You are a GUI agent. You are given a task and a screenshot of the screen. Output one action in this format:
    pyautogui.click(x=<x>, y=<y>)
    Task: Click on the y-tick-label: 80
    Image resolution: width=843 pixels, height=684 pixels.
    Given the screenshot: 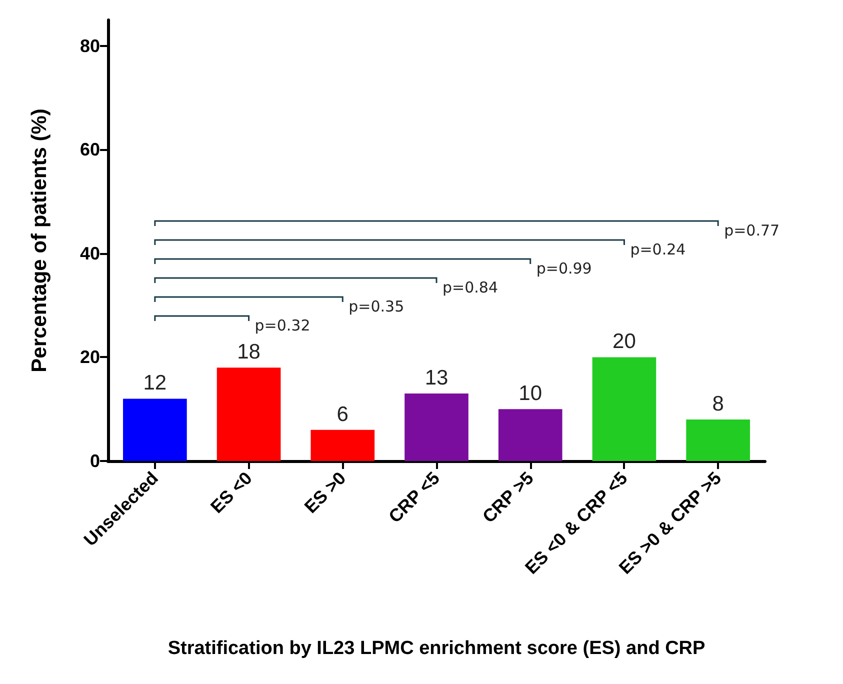 What is the action you would take?
    pyautogui.click(x=90, y=46)
    